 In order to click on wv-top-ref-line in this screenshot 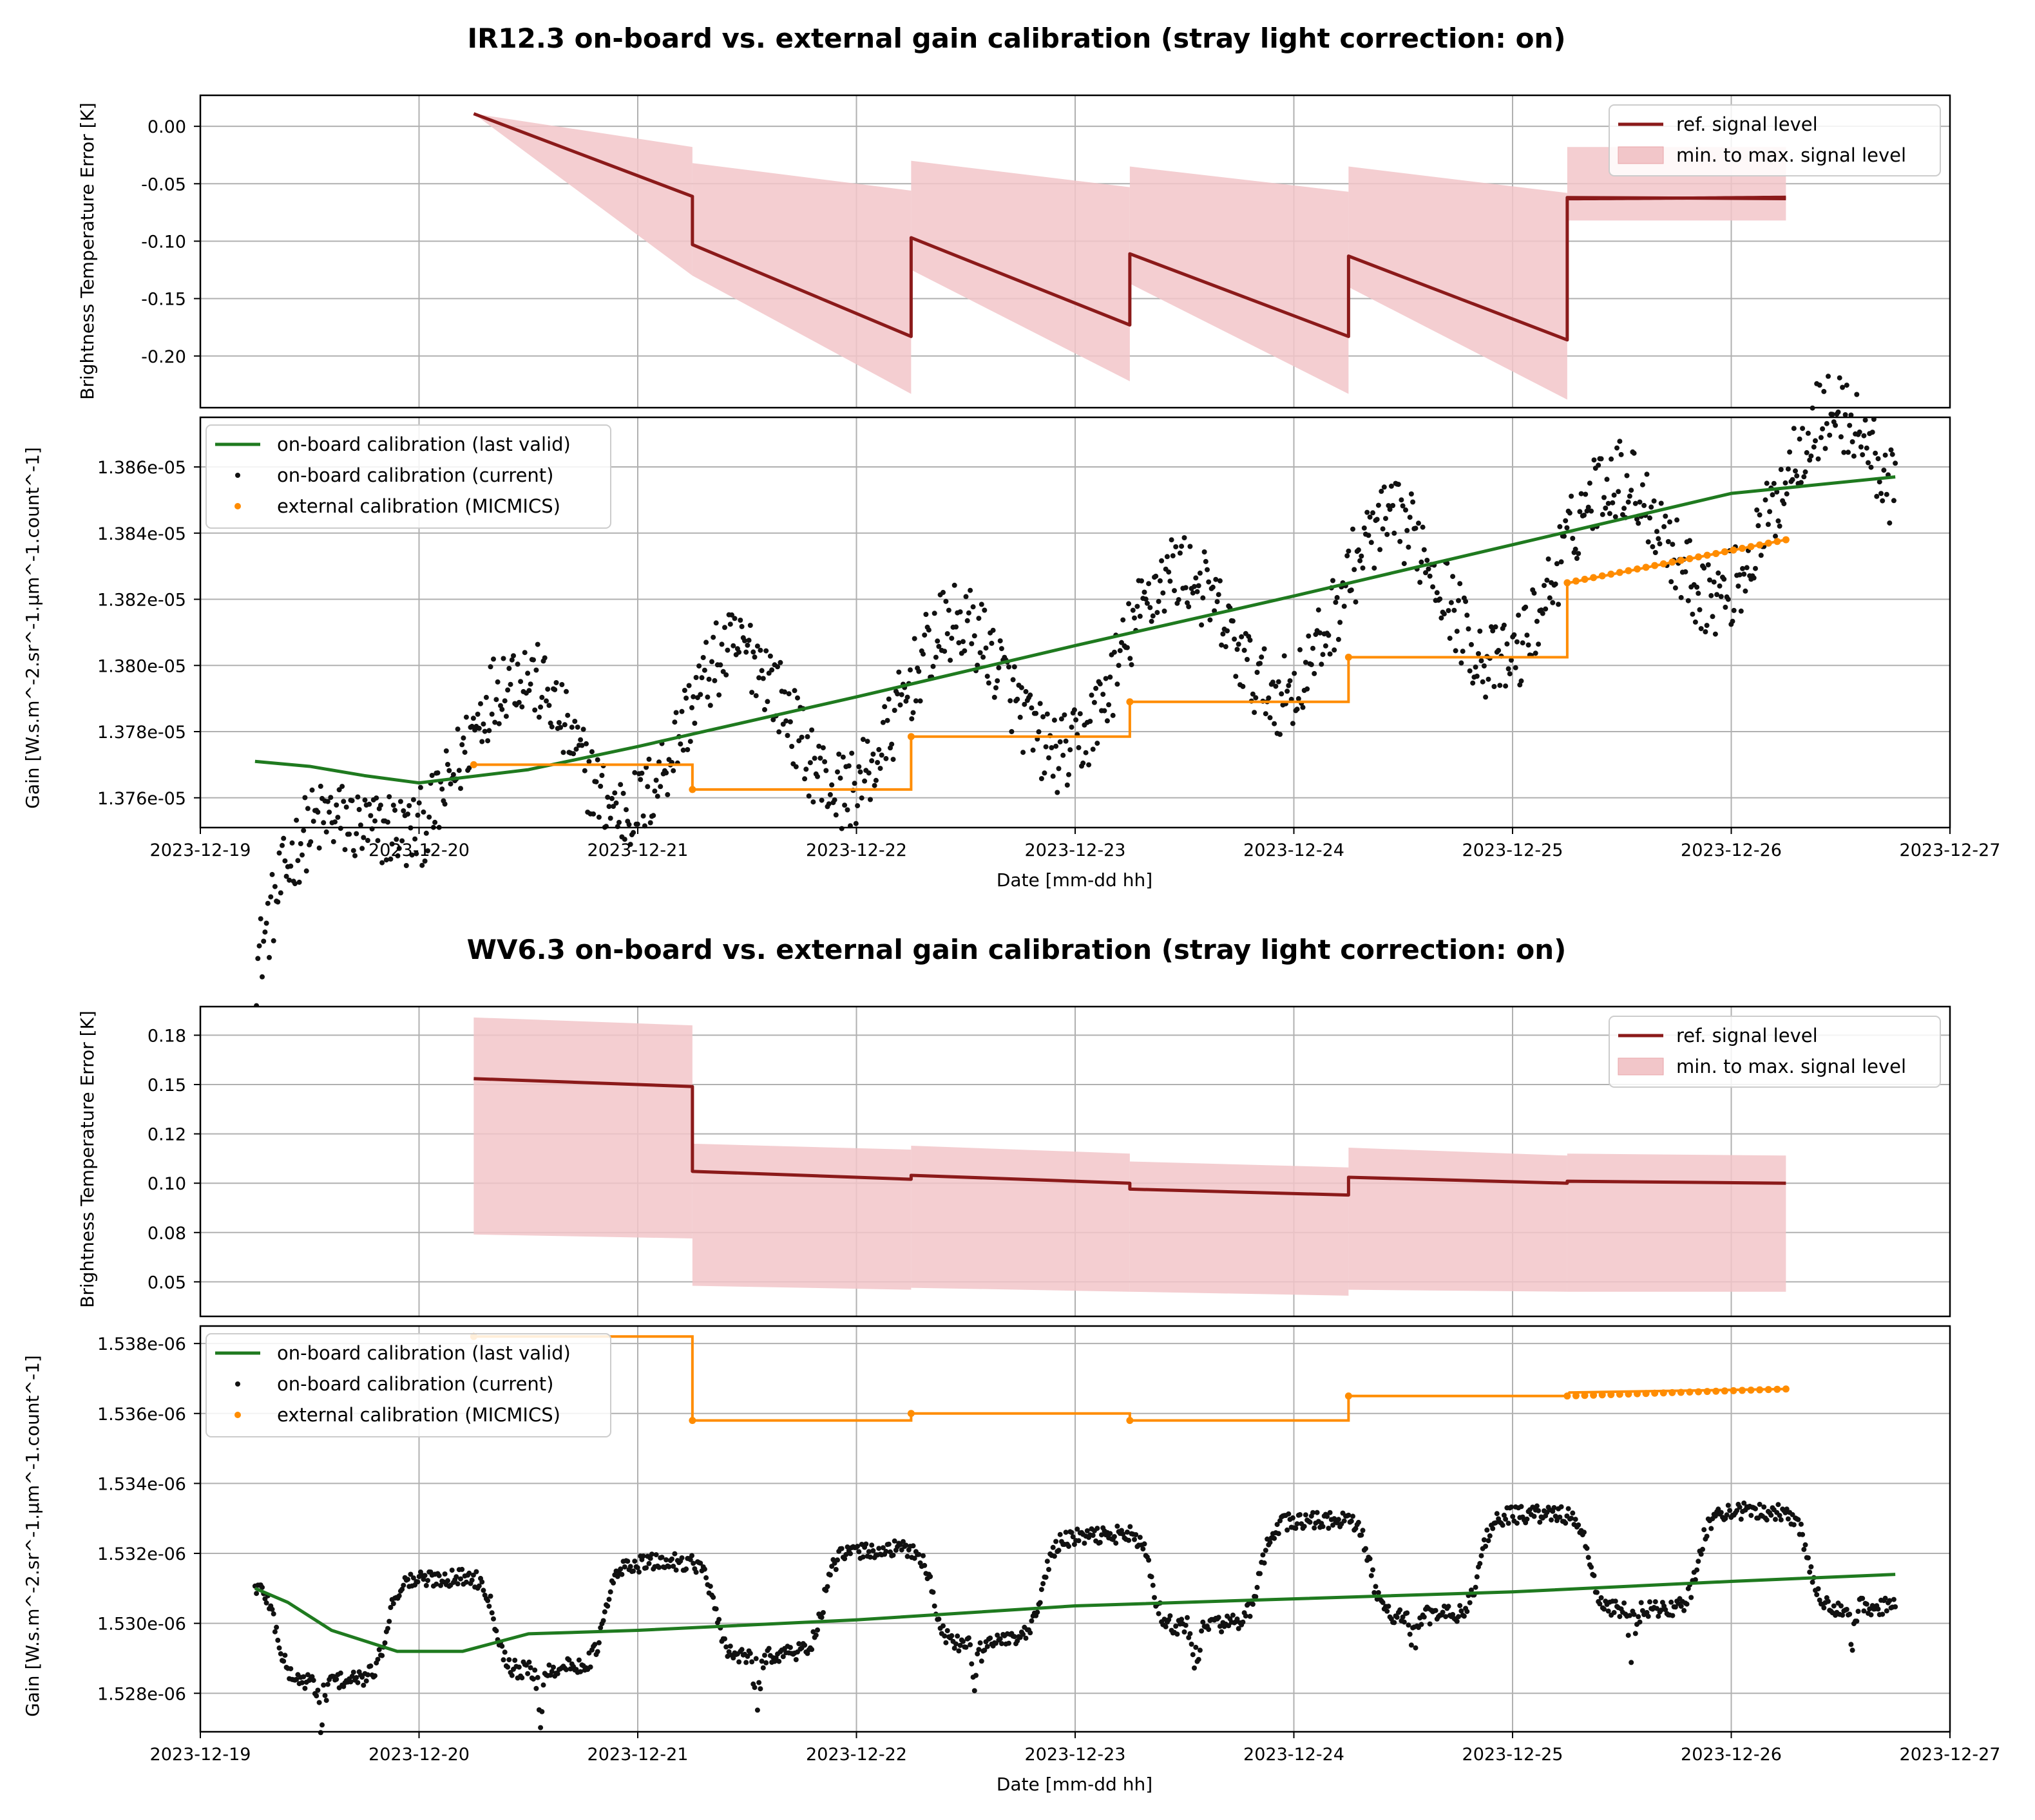, I will do `click(1129, 1137)`.